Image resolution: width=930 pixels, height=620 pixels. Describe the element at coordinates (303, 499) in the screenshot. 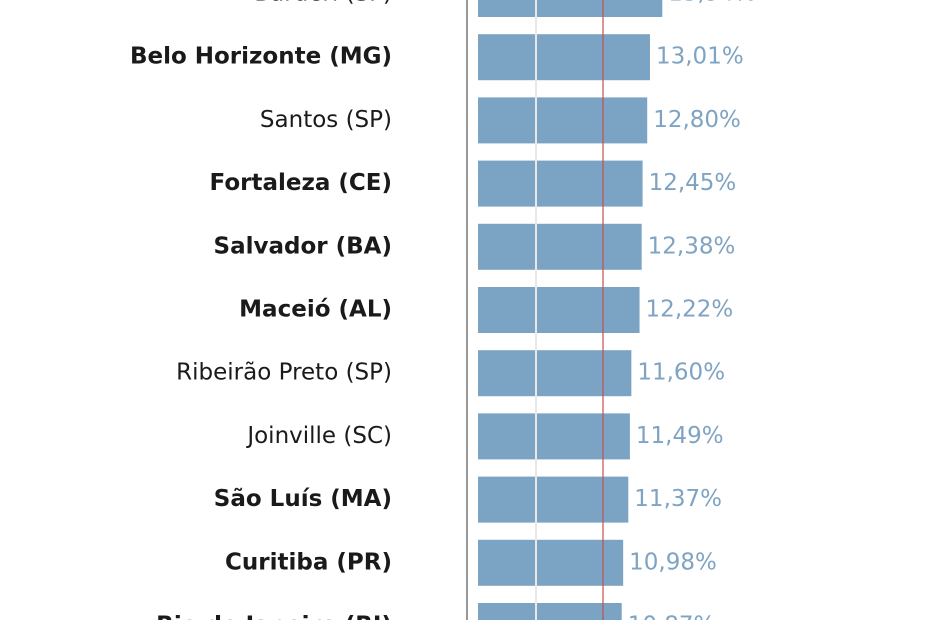

I see `category-label: São Luís (MA)` at that location.